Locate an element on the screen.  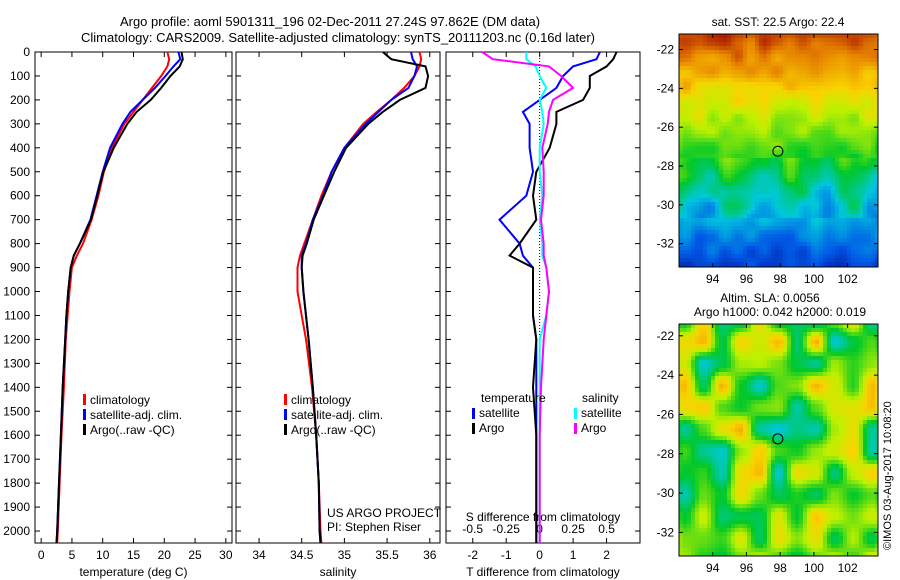
y-tick-label: 400 is located at coordinates (20, 148).